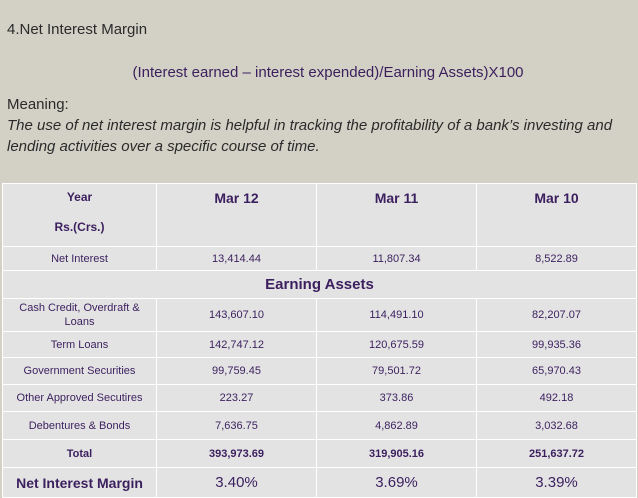 The image size is (638, 498). What do you see at coordinates (236, 371) in the screenshot?
I see `table-cell: 99,759.45` at bounding box center [236, 371].